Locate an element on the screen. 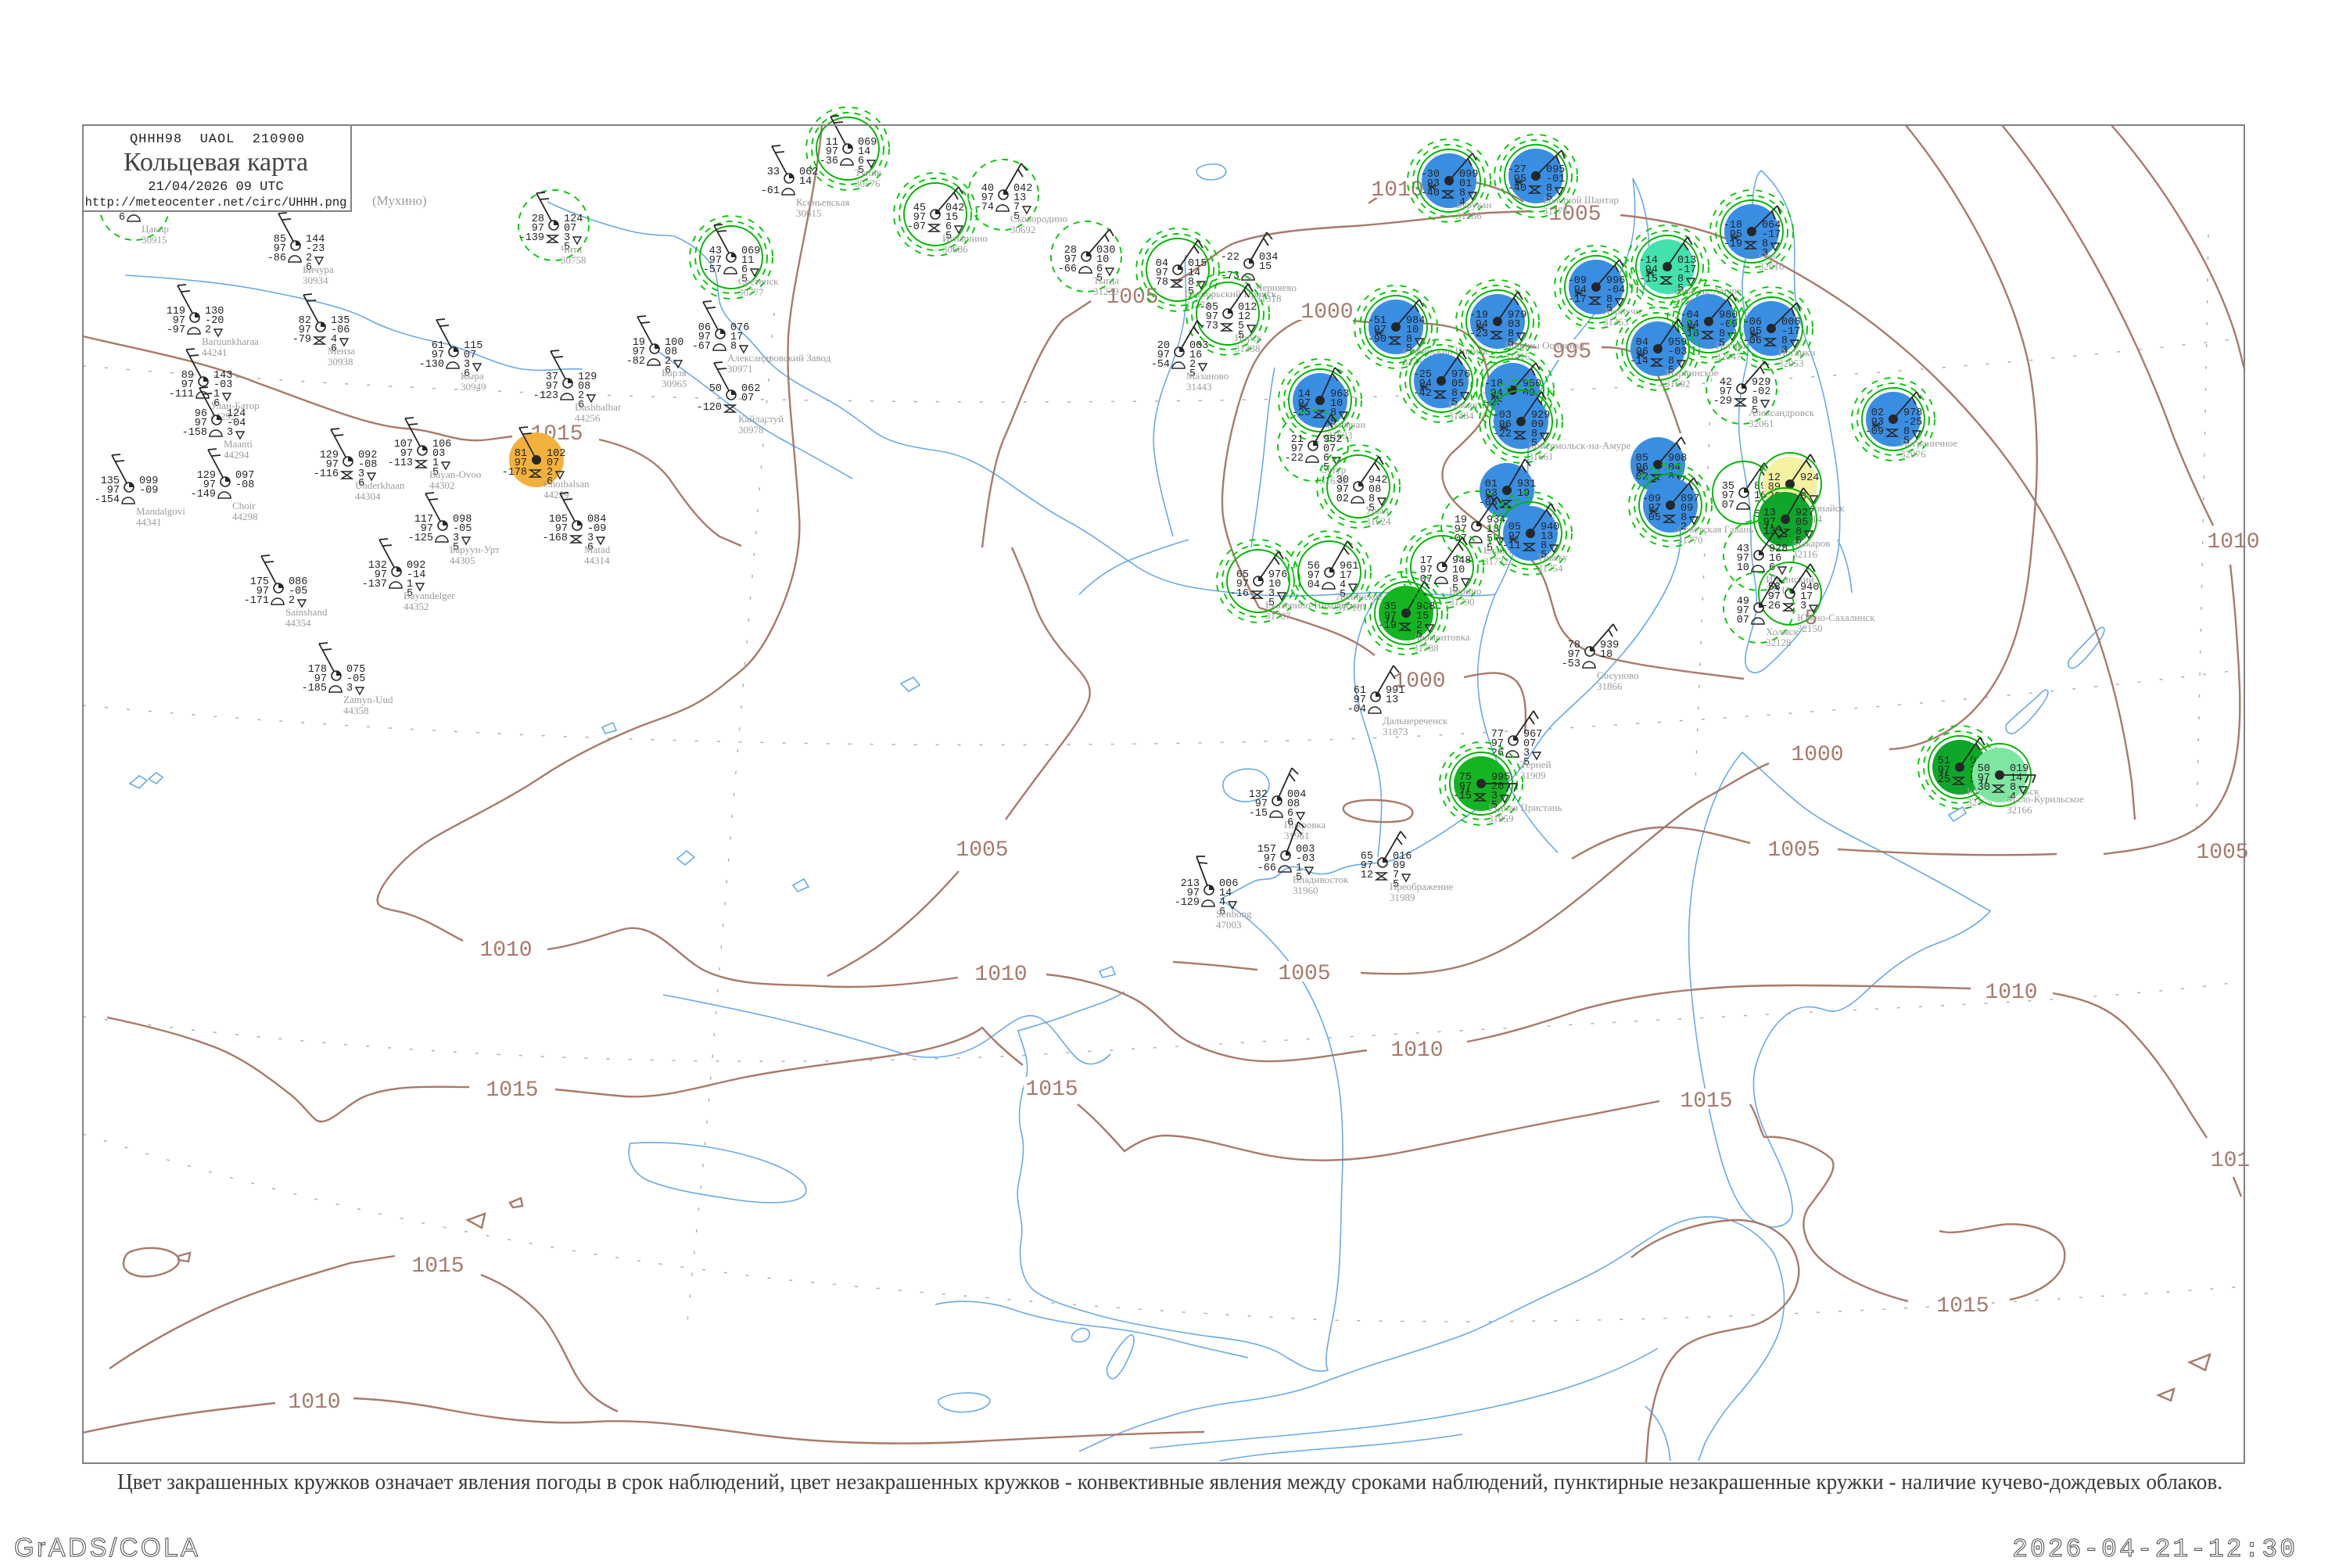  svg-text: 78 is located at coordinates (1574, 645).